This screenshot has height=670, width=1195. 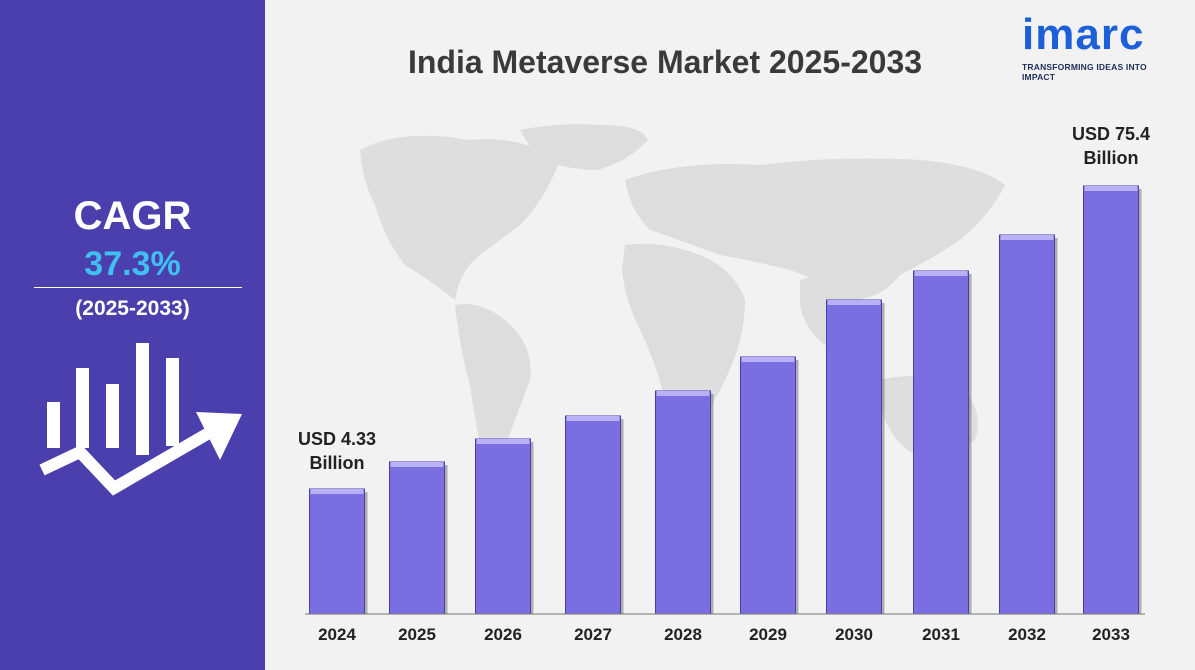 What do you see at coordinates (337, 634) in the screenshot?
I see `x-tick-label-2024: 2024` at bounding box center [337, 634].